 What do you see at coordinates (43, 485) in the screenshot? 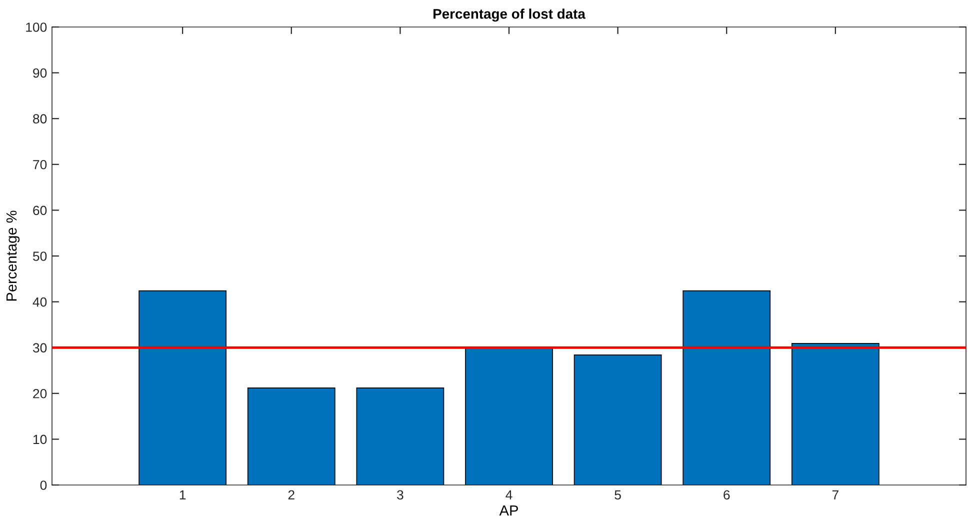
I see `y-tick-label: 0` at bounding box center [43, 485].